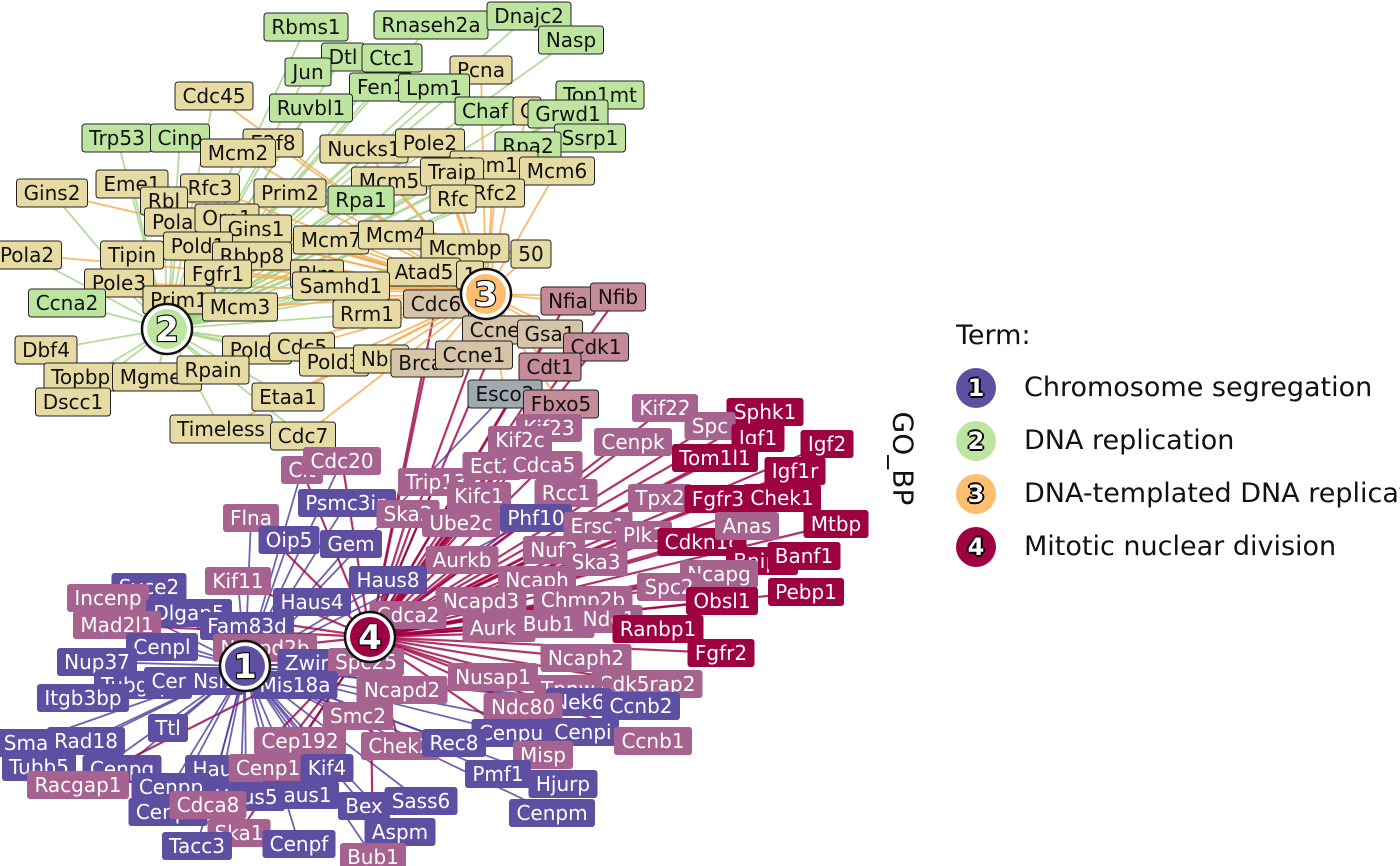 This screenshot has width=1400, height=866. I want to click on gene-label: Bex, so click(364, 806).